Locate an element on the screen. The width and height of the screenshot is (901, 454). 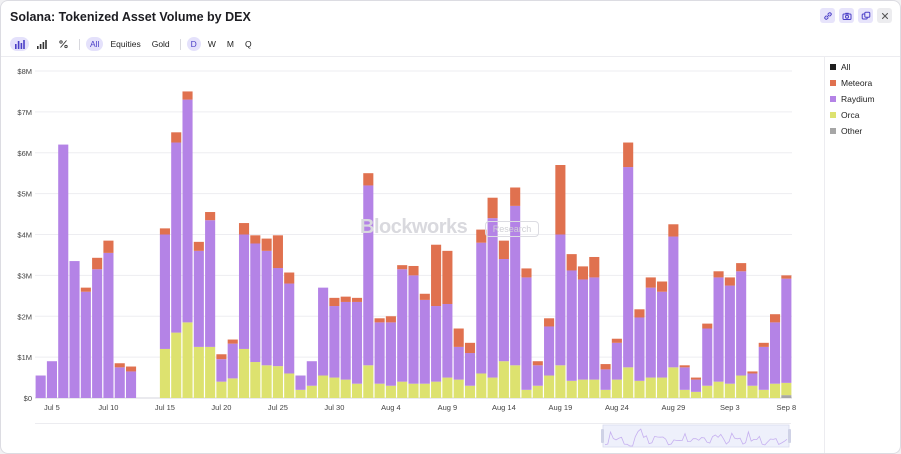
legend-label: All is located at coordinates (846, 67).